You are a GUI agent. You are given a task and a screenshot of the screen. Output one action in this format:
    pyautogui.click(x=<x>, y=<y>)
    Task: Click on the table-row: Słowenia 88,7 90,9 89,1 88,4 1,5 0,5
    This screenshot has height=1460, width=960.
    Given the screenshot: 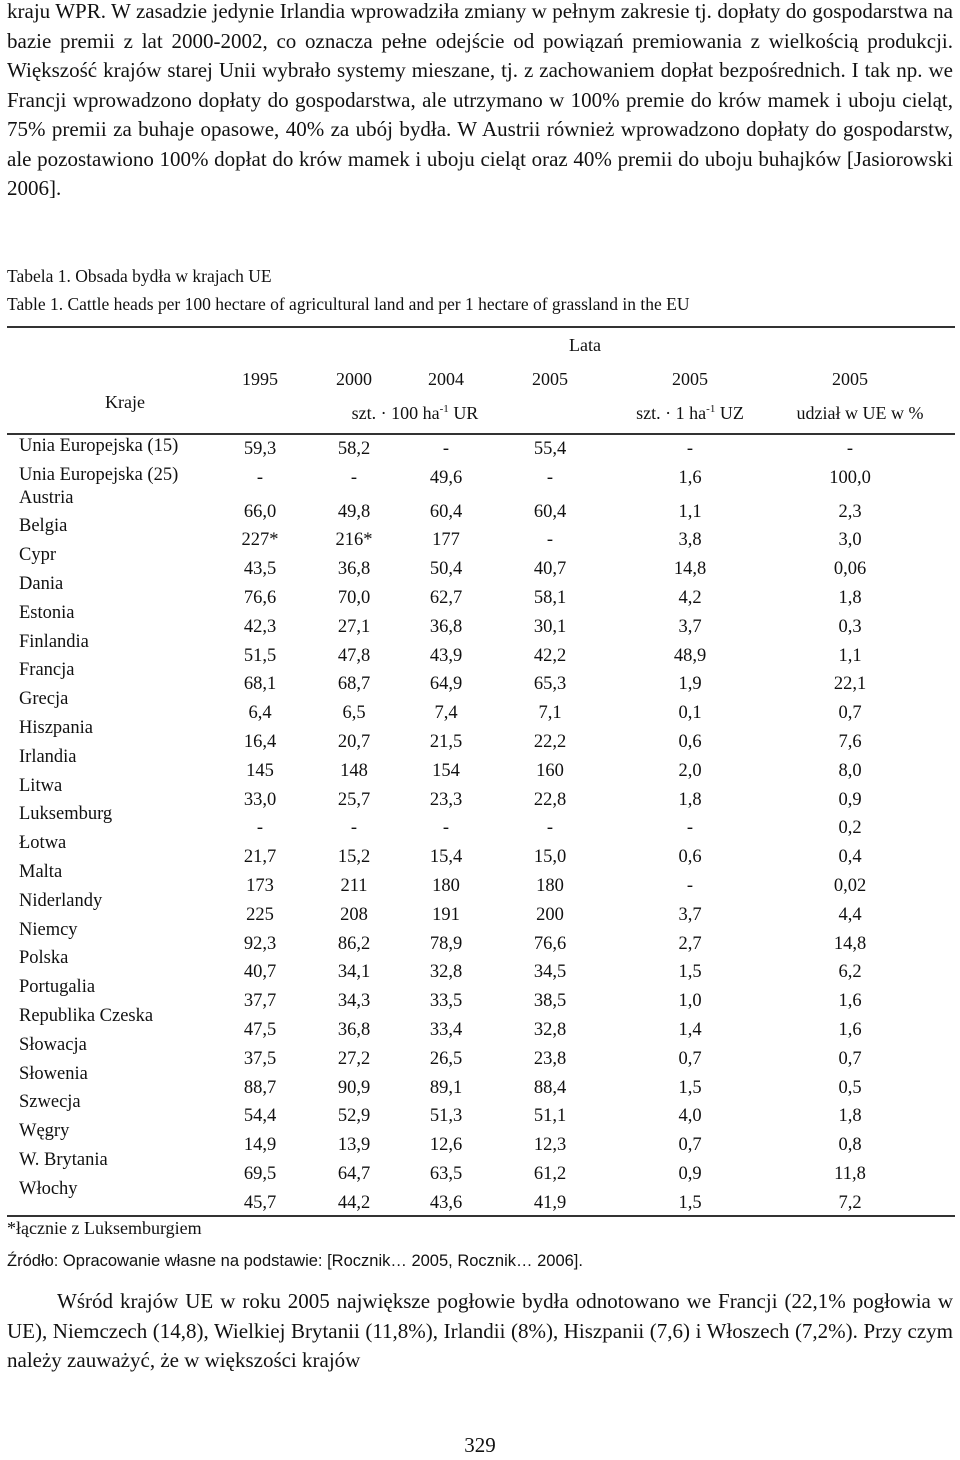 What is the action you would take?
    pyautogui.click(x=480, y=1081)
    